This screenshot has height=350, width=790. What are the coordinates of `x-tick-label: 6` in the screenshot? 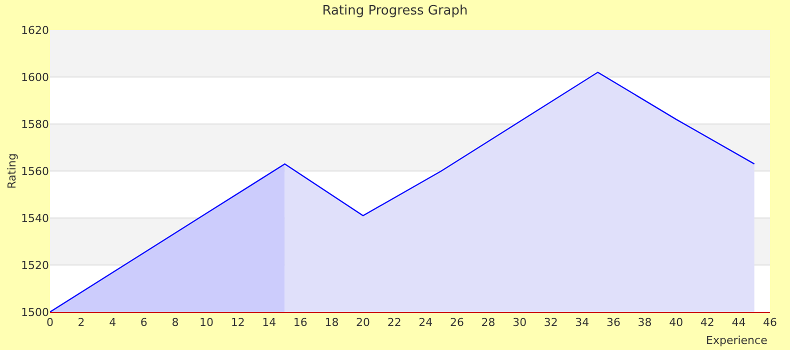 It's located at (144, 323).